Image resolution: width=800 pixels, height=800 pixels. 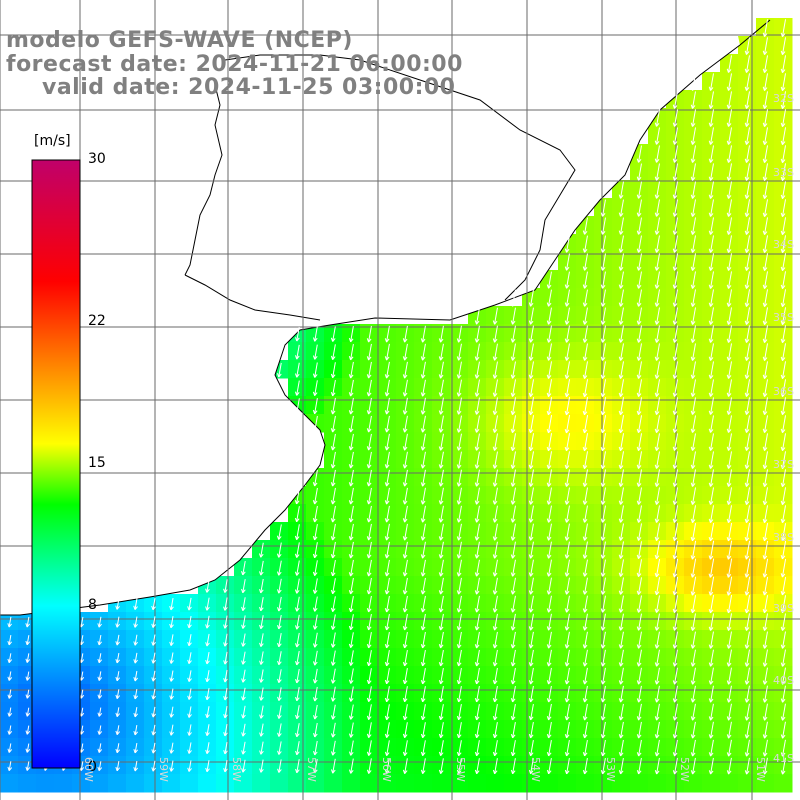 What do you see at coordinates (783, 317) in the screenshot?
I see `latitude-label: 35S` at bounding box center [783, 317].